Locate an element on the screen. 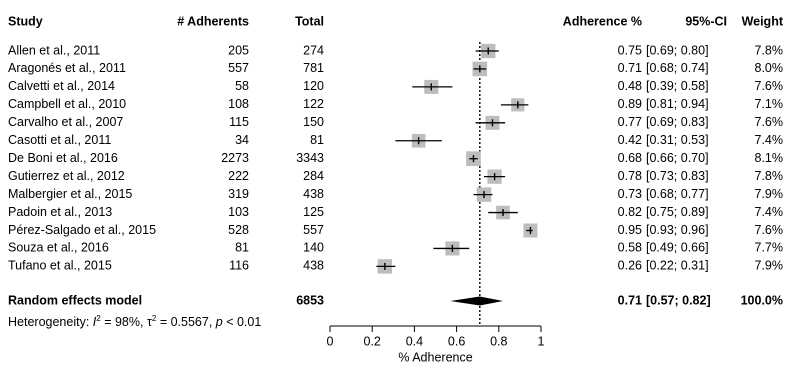  x-tick-label: 0.6 is located at coordinates (456, 341).